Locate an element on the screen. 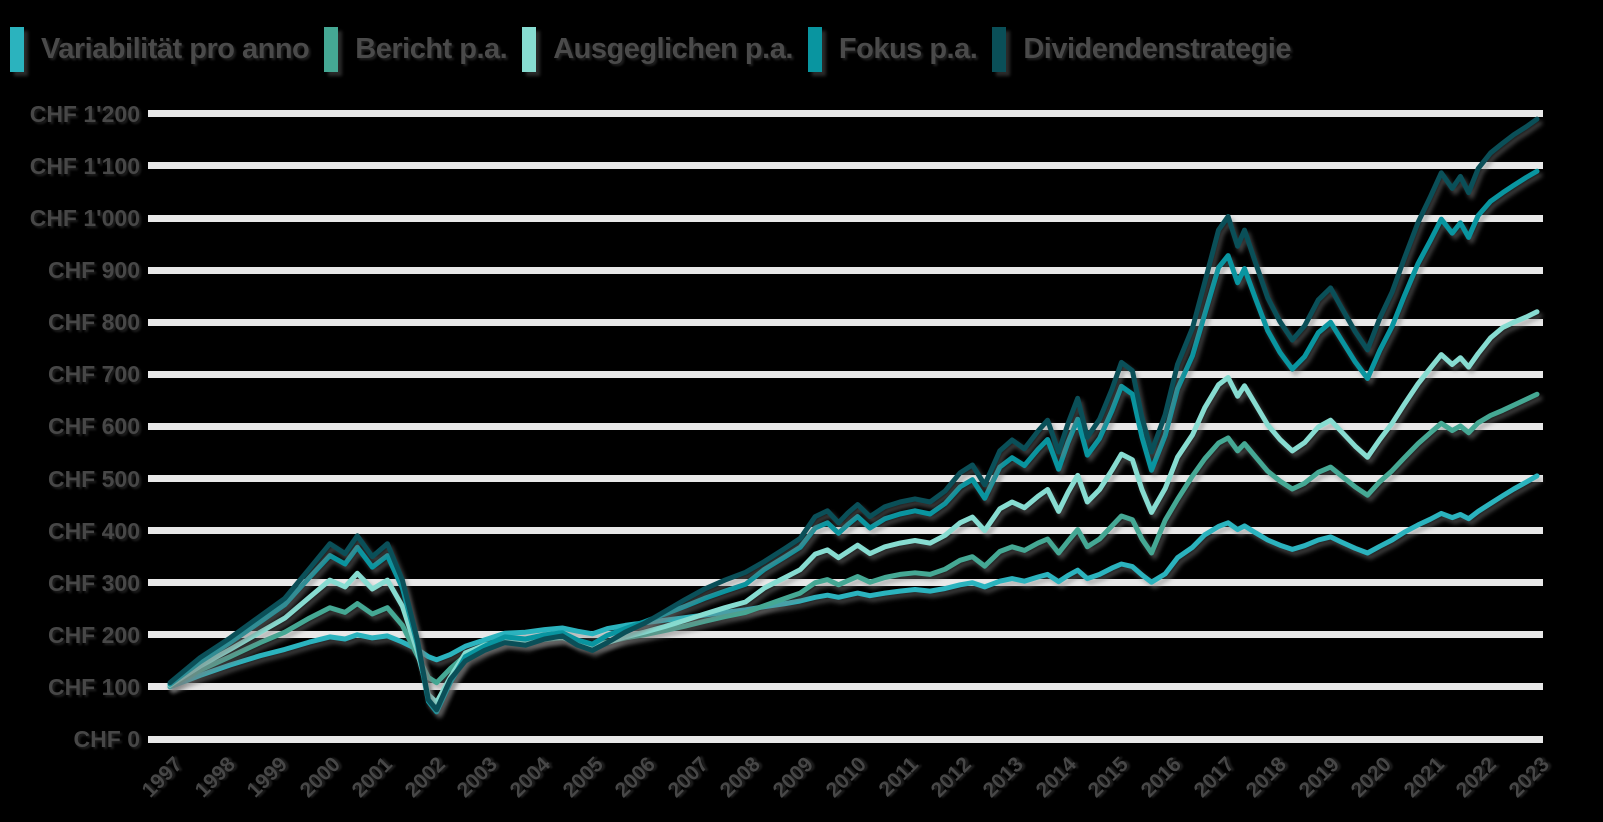  legend-item-5: Dividendenstrategie is located at coordinates (1141, 49).